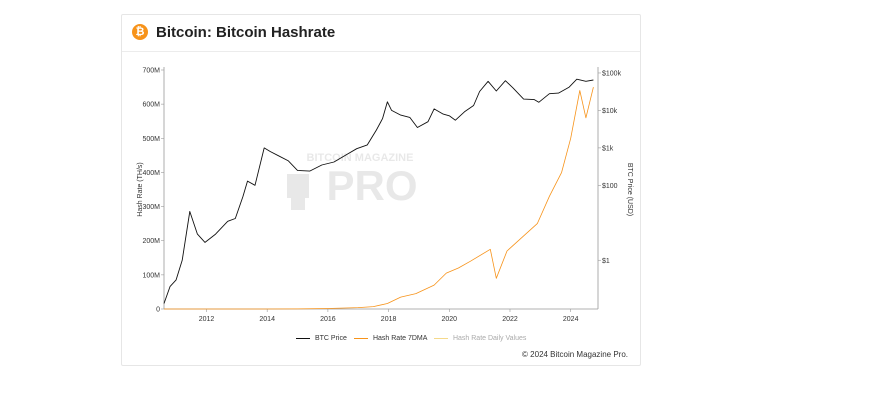  Describe the element at coordinates (246, 32) in the screenshot. I see `chart-title: Bitcoin: Bitcoin Hashrate` at that location.